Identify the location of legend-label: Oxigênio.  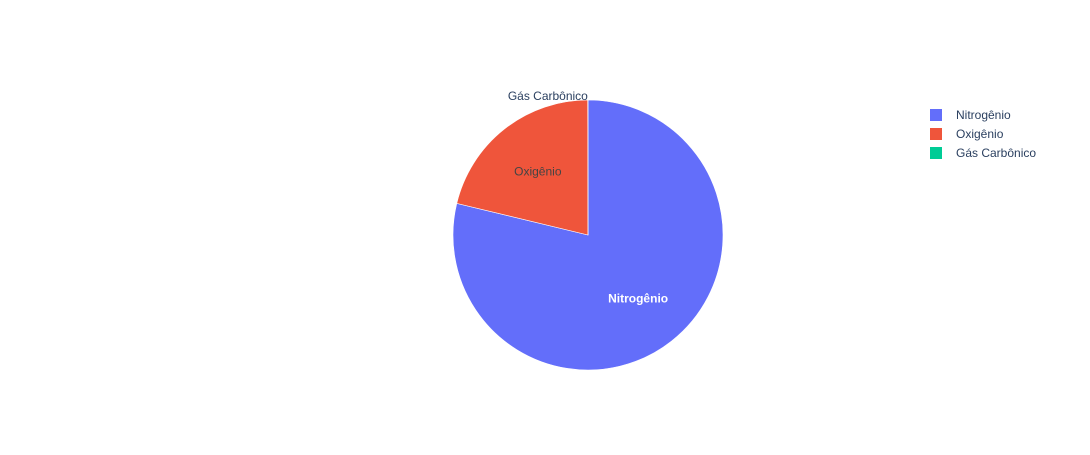
(979, 134).